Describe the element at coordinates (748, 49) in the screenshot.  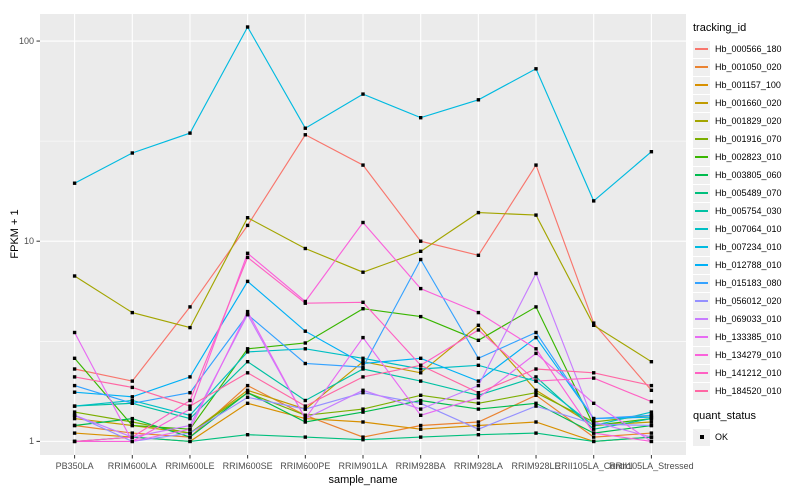
I see `legend-item-label: Hb_000566_180` at that location.